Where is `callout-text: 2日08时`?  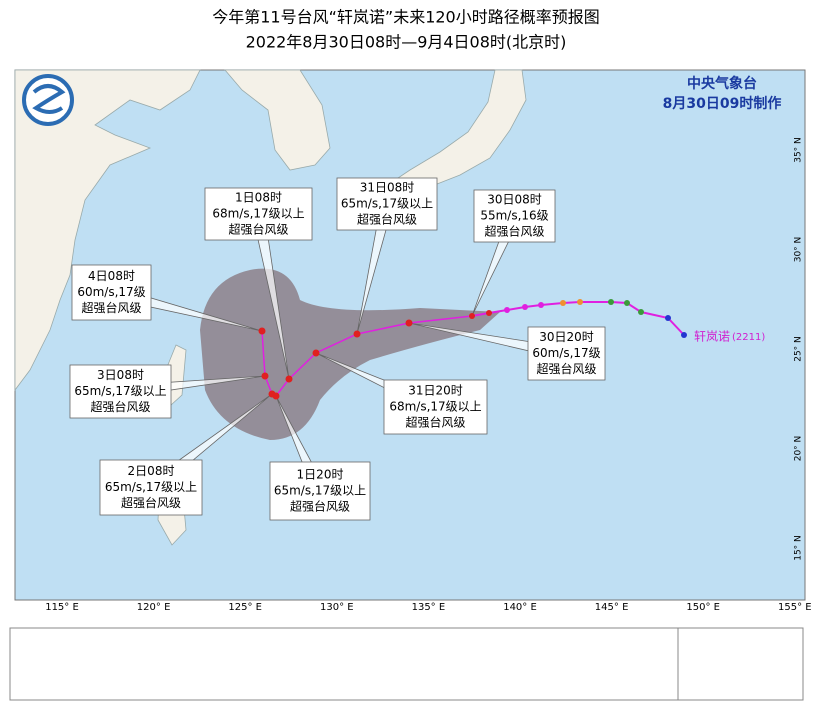
callout-text: 2日08时 is located at coordinates (151, 471).